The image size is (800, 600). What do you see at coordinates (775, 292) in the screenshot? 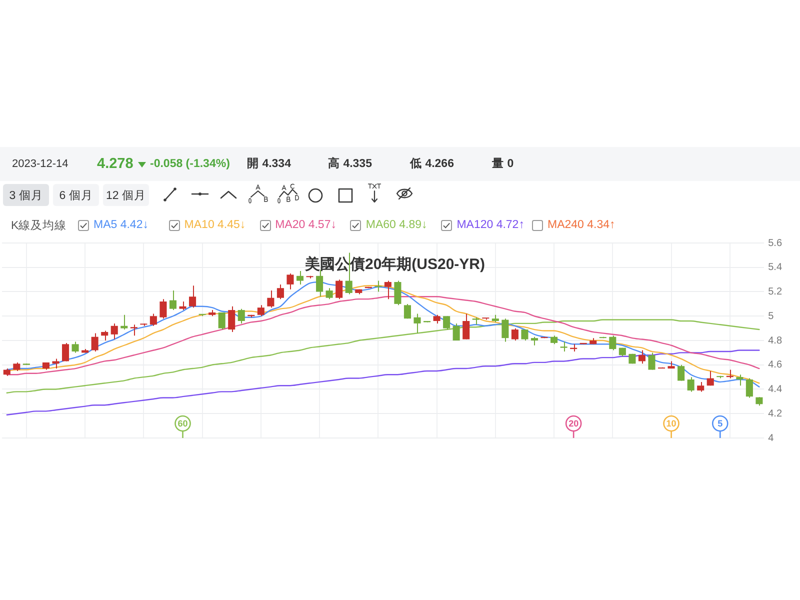
I see `y-tick-label: 5.2` at bounding box center [775, 292].